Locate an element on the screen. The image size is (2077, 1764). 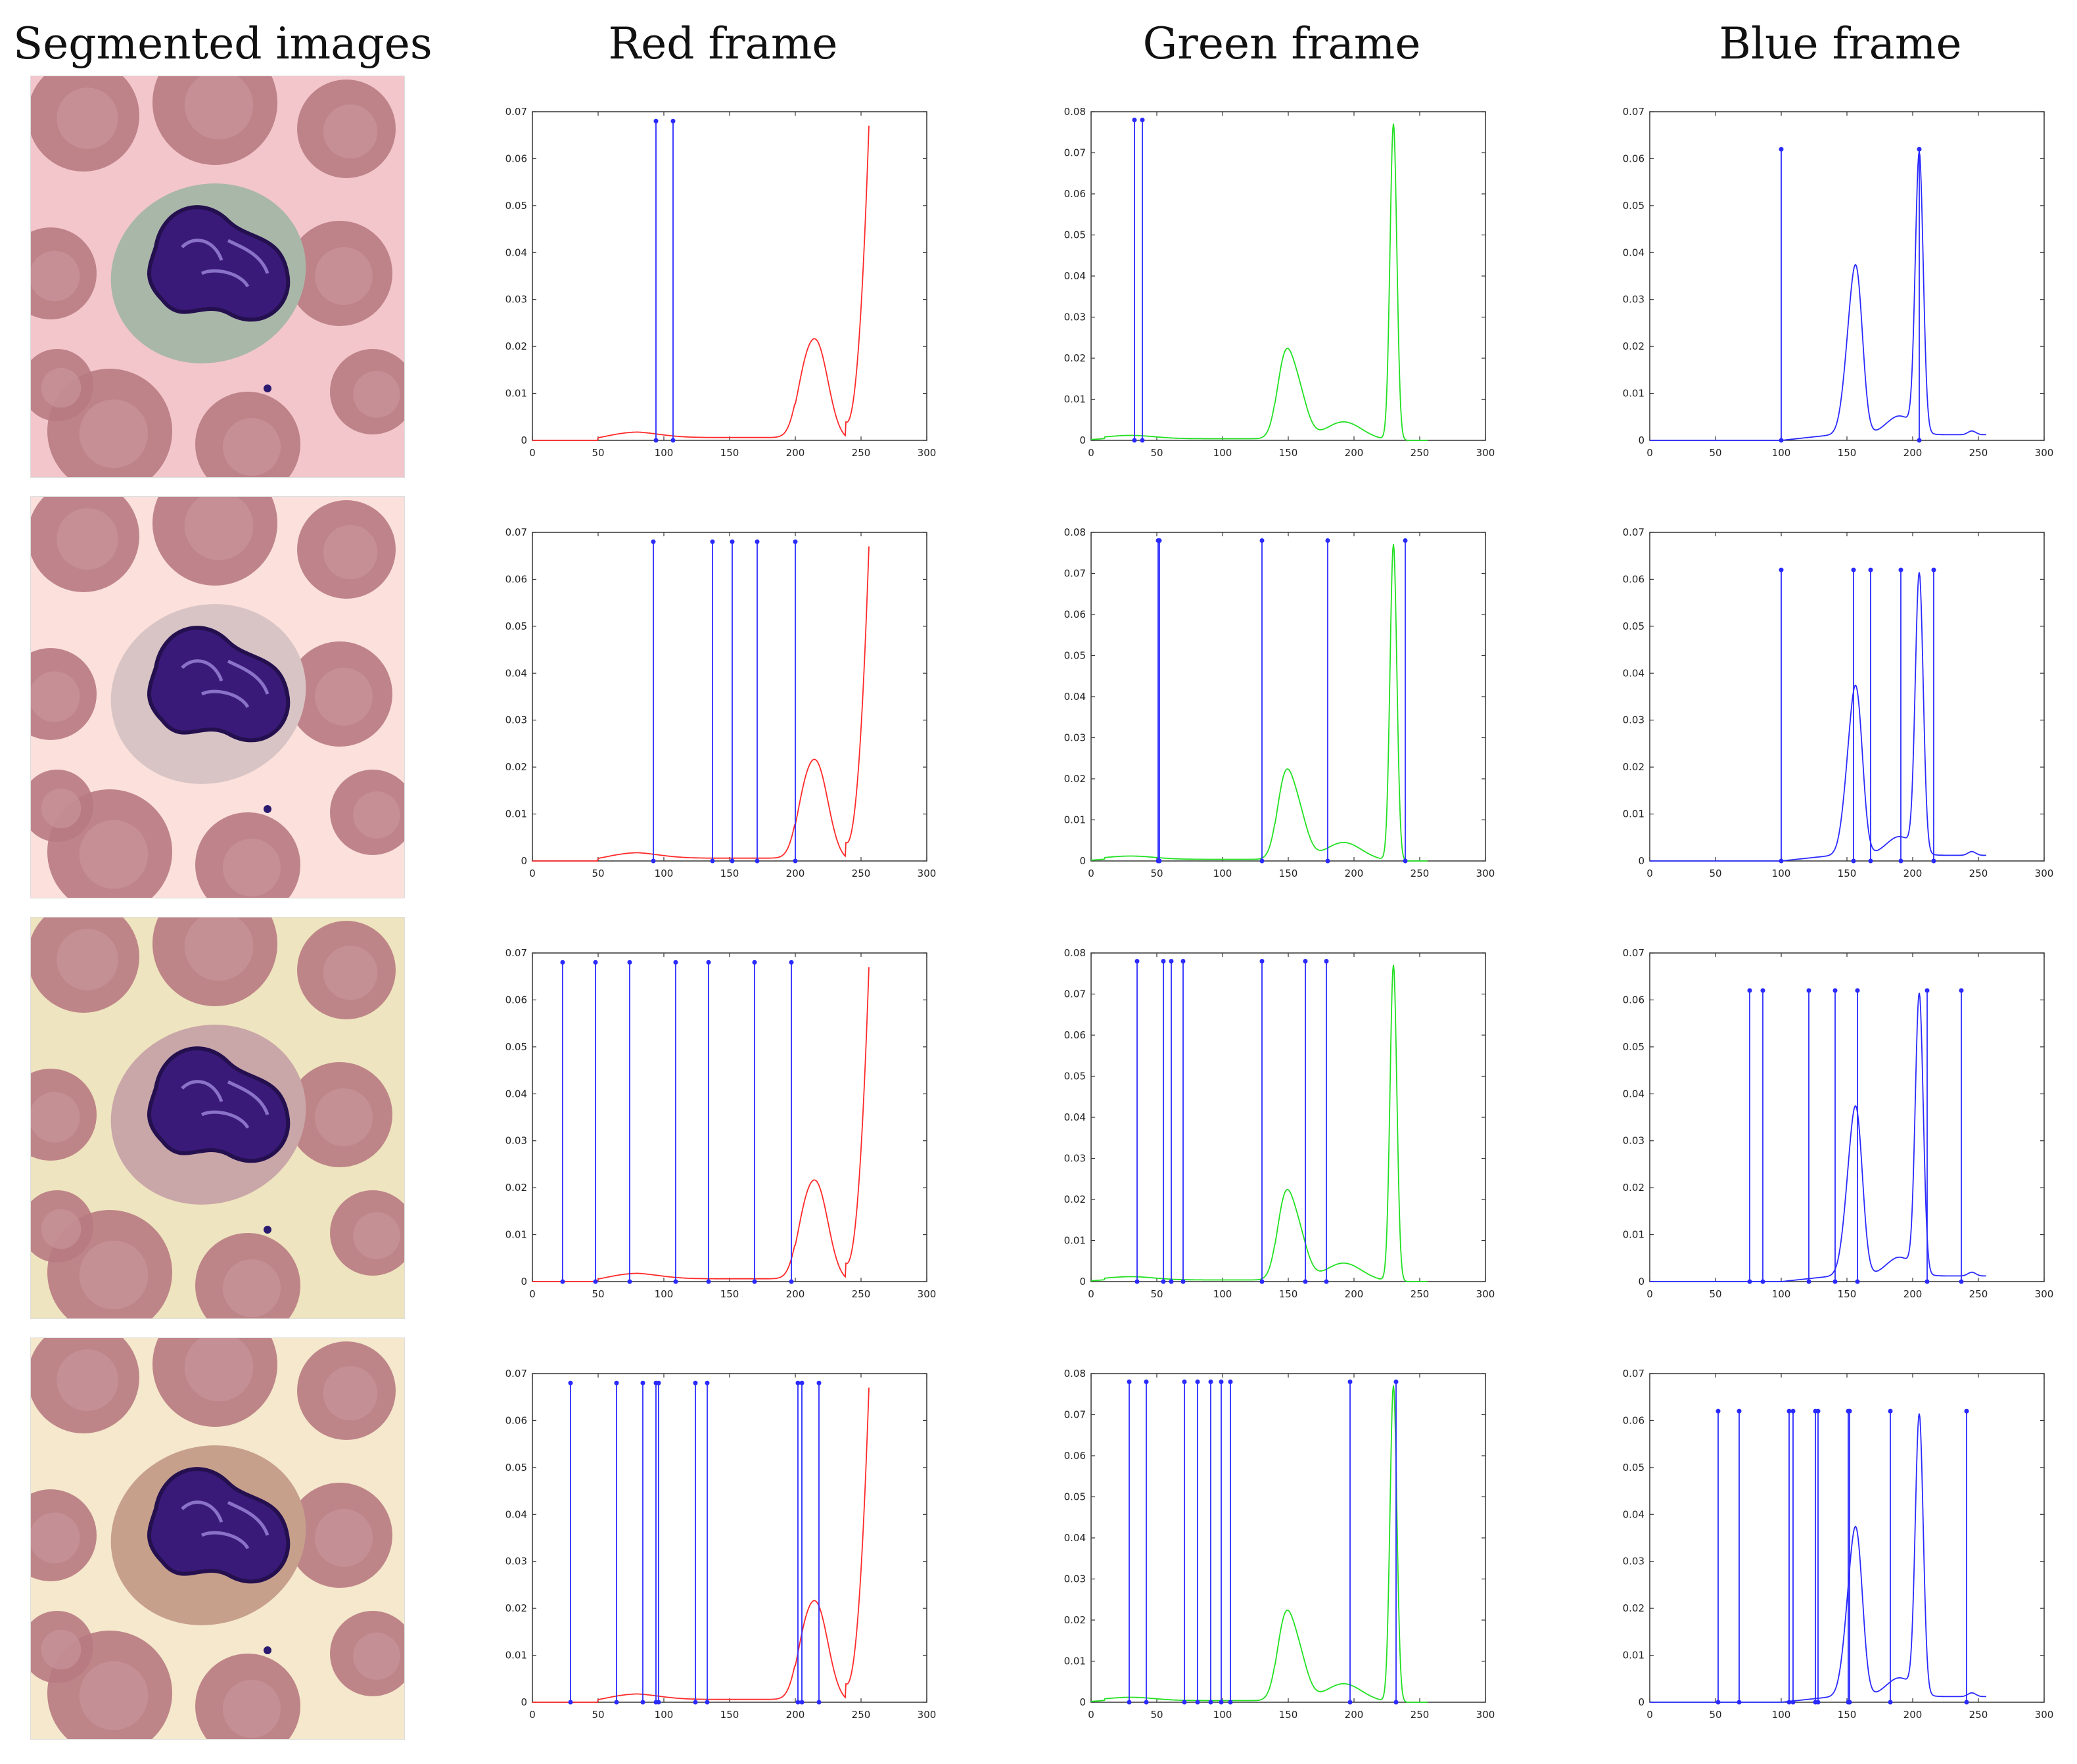
blue-histogram-curve is located at coordinates (1818, 296).